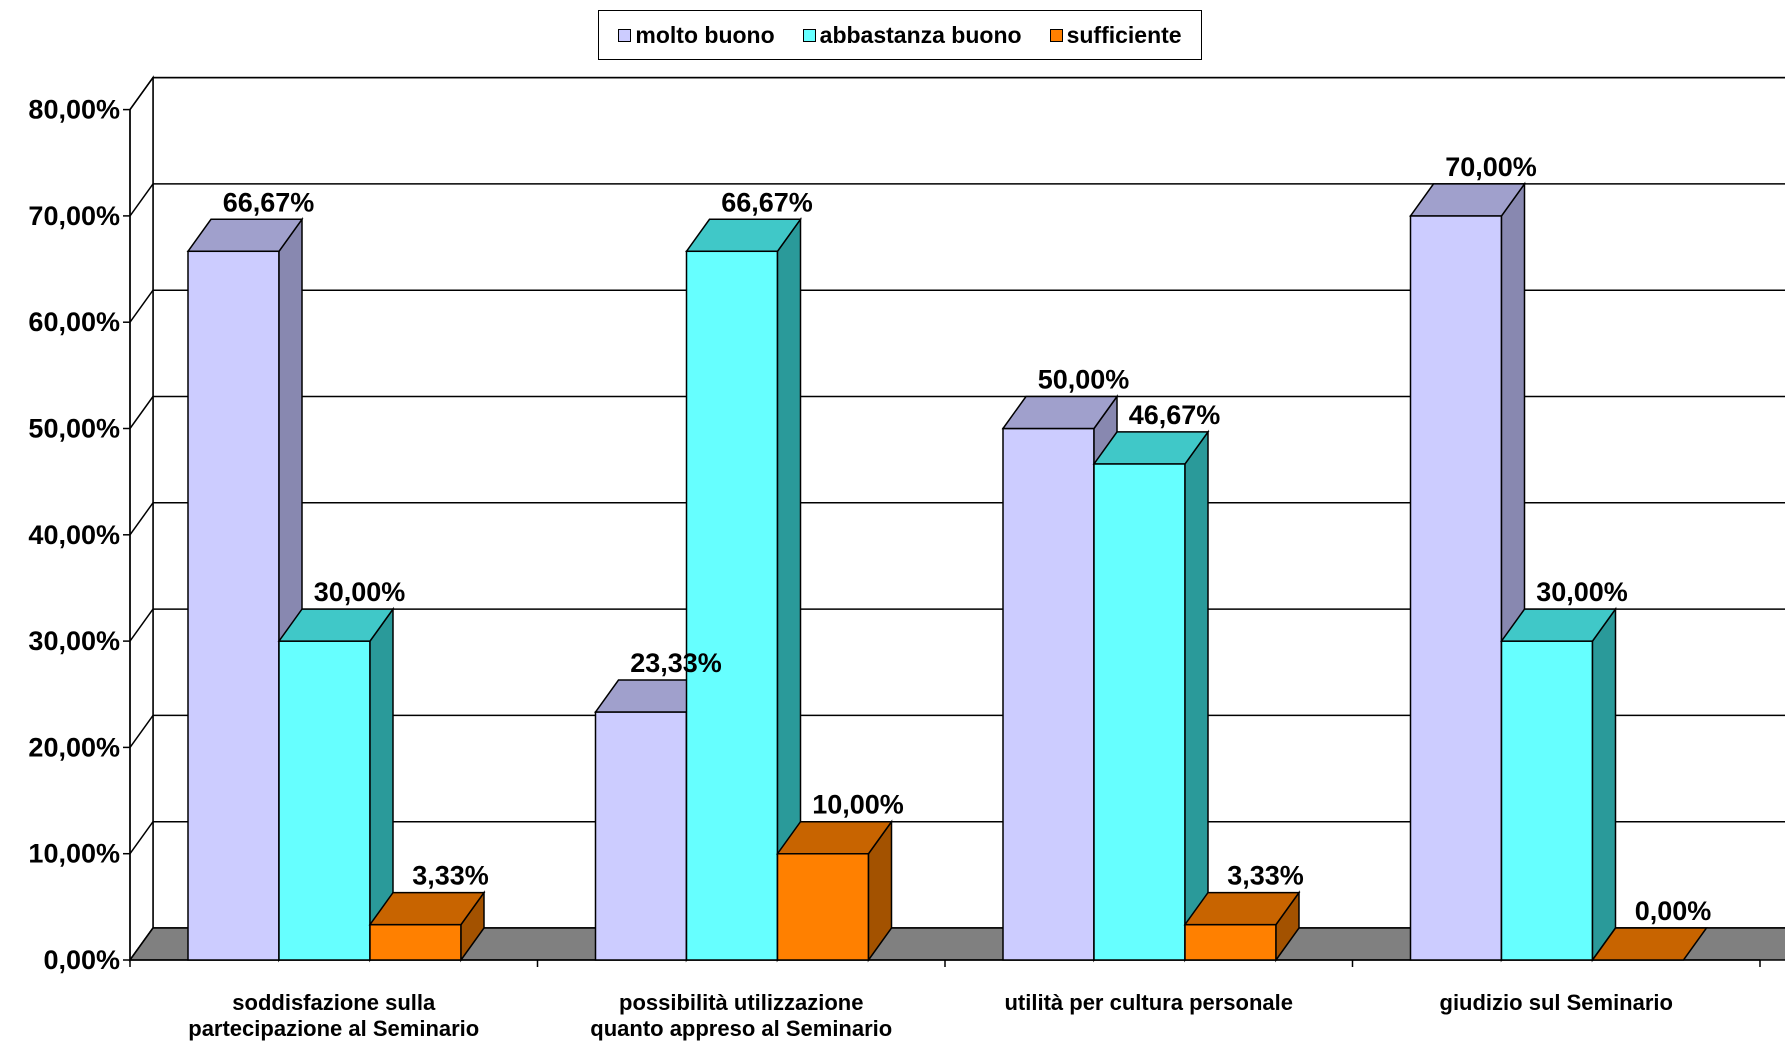 The height and width of the screenshot is (1042, 1785). What do you see at coordinates (74, 216) in the screenshot?
I see `y-tick-label: 70,00%` at bounding box center [74, 216].